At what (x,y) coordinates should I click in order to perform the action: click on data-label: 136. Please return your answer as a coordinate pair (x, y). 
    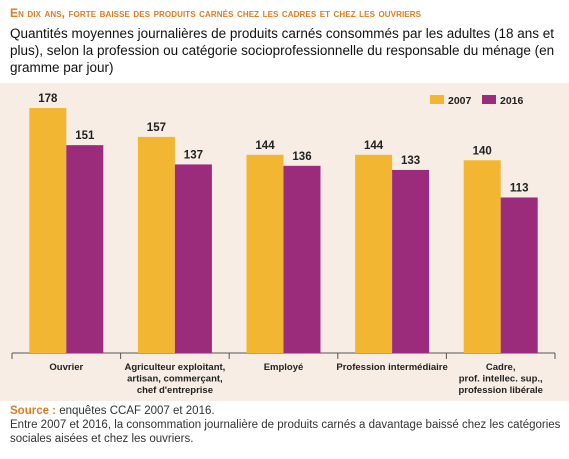
    Looking at the image, I should click on (301, 157).